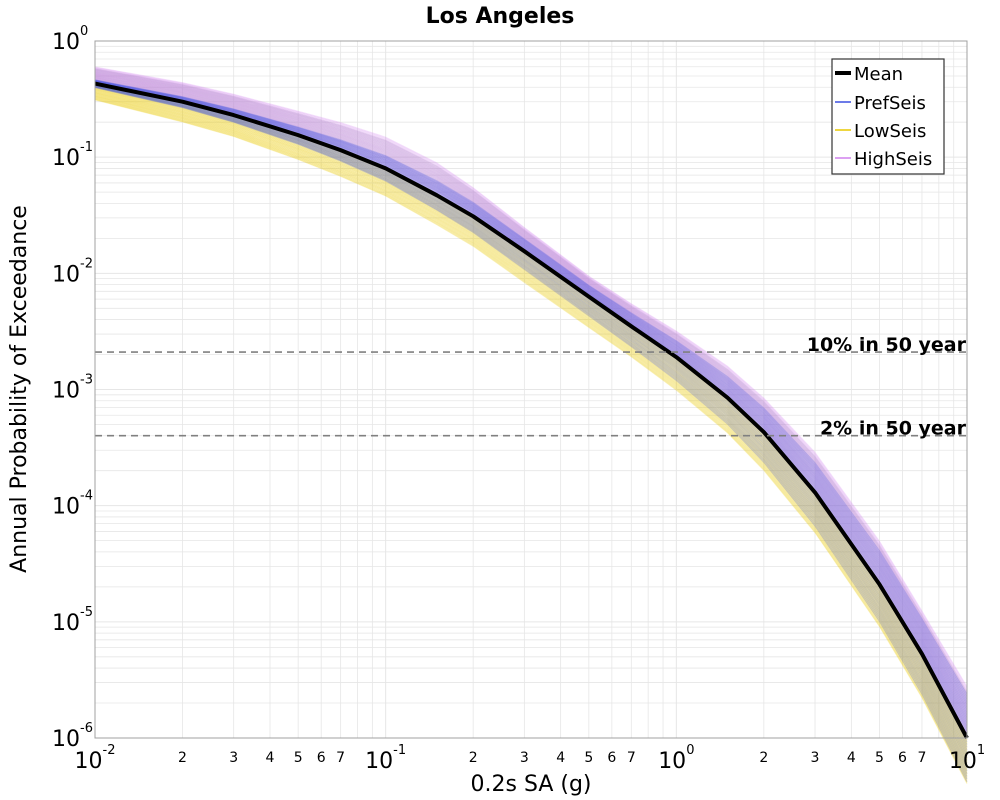  What do you see at coordinates (878, 74) in the screenshot?
I see `legend-label-mean: Mean` at bounding box center [878, 74].